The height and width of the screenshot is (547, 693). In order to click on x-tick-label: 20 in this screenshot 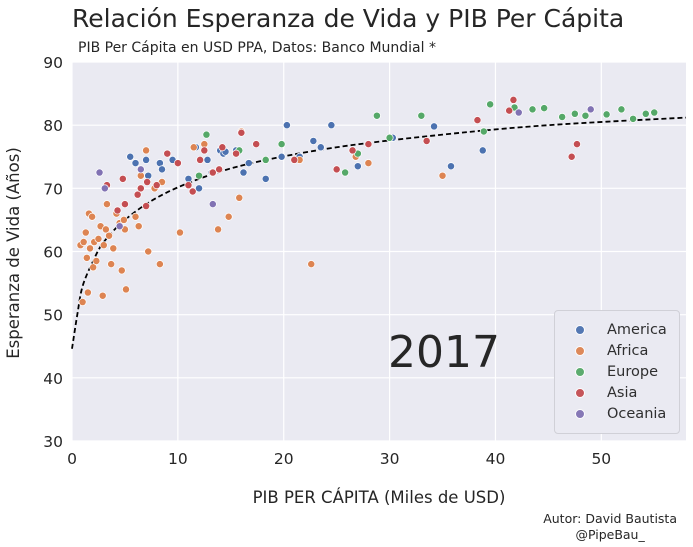, I will do `click(284, 459)`.